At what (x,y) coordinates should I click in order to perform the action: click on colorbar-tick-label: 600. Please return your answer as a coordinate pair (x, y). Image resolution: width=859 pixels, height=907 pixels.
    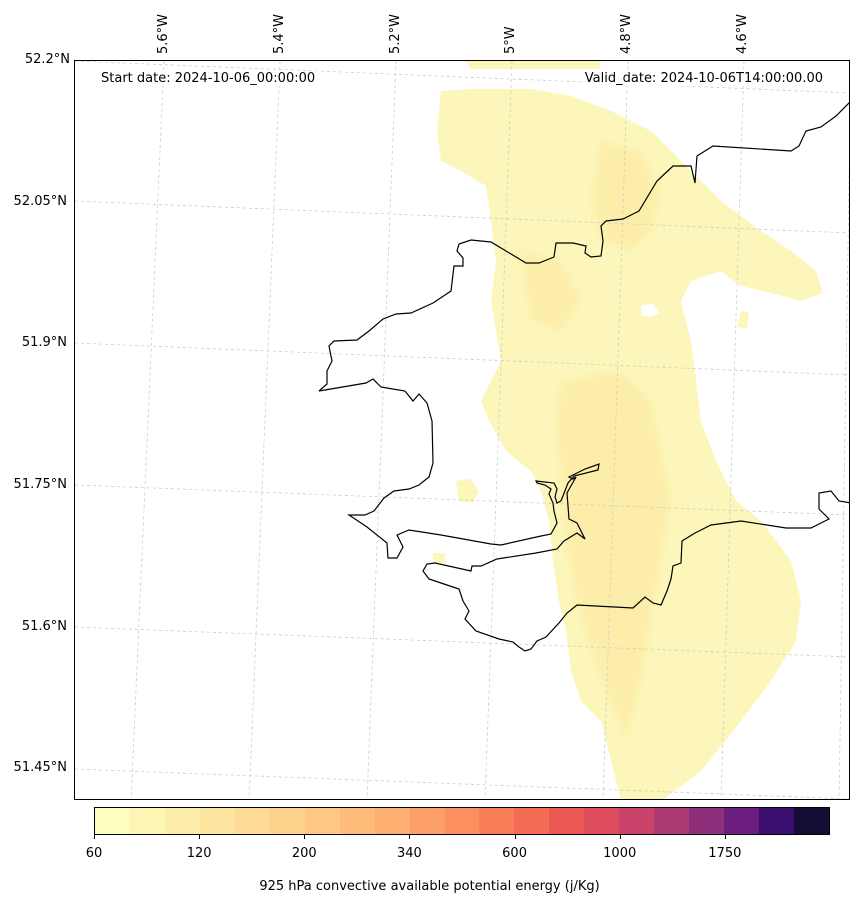
    Looking at the image, I should click on (514, 853).